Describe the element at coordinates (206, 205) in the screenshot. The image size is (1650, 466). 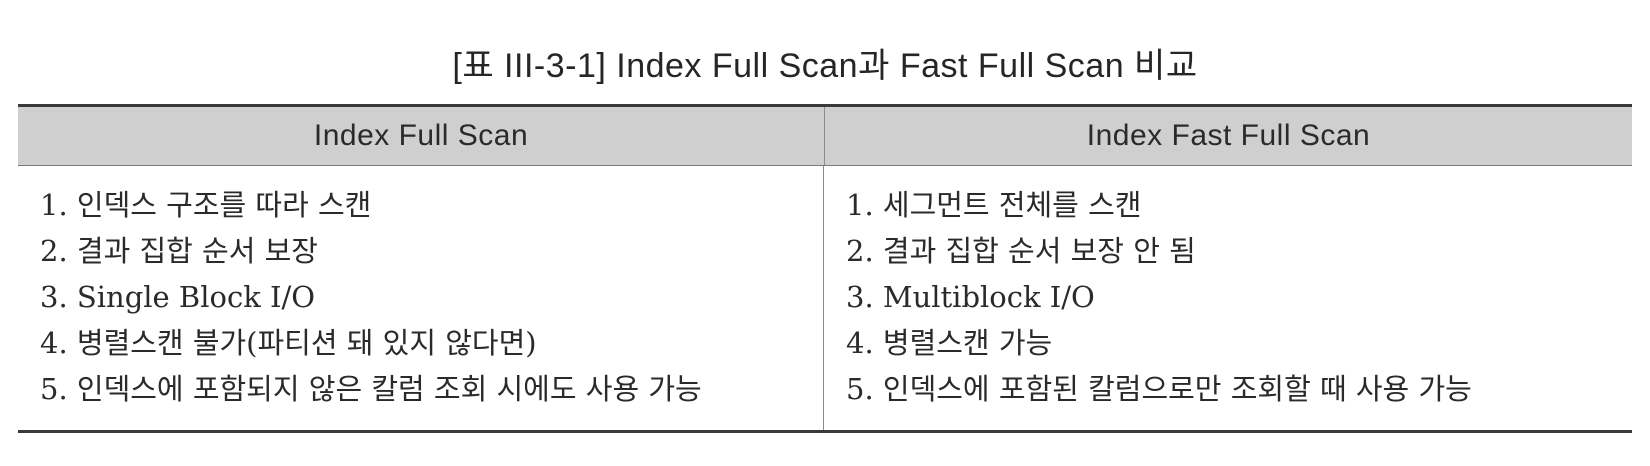
I see `list-item: 1. 인덱스 구조를 따라 스캔` at that location.